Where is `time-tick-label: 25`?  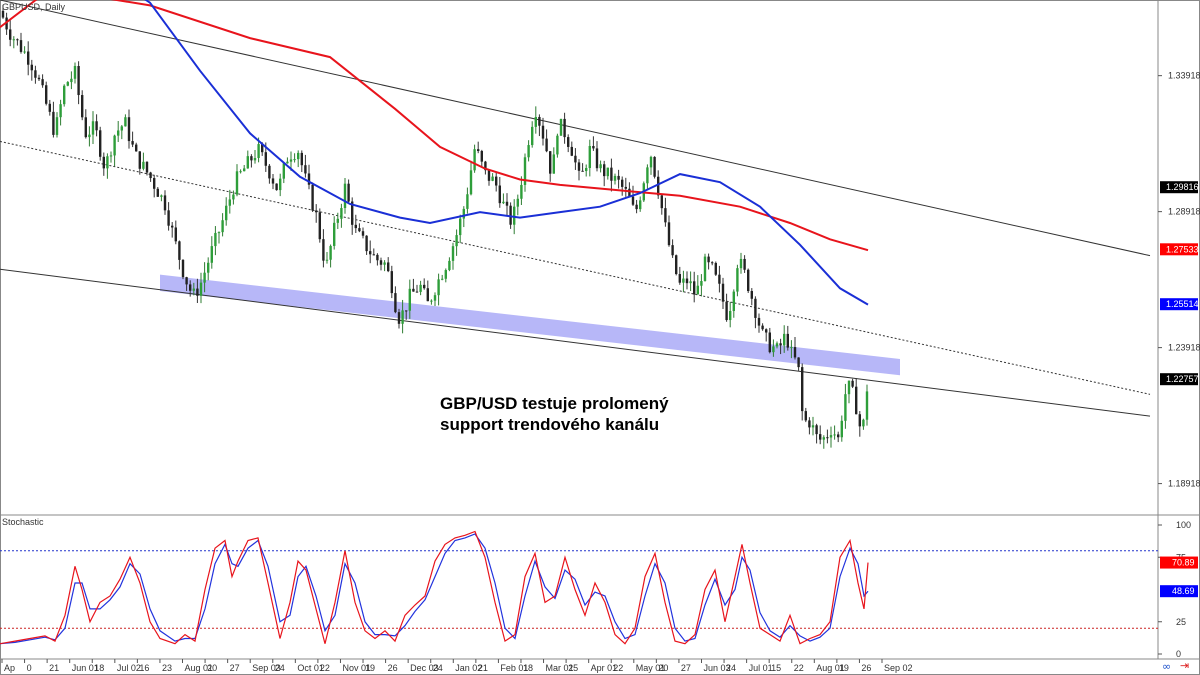
time-tick-label: 25 is located at coordinates (573, 668).